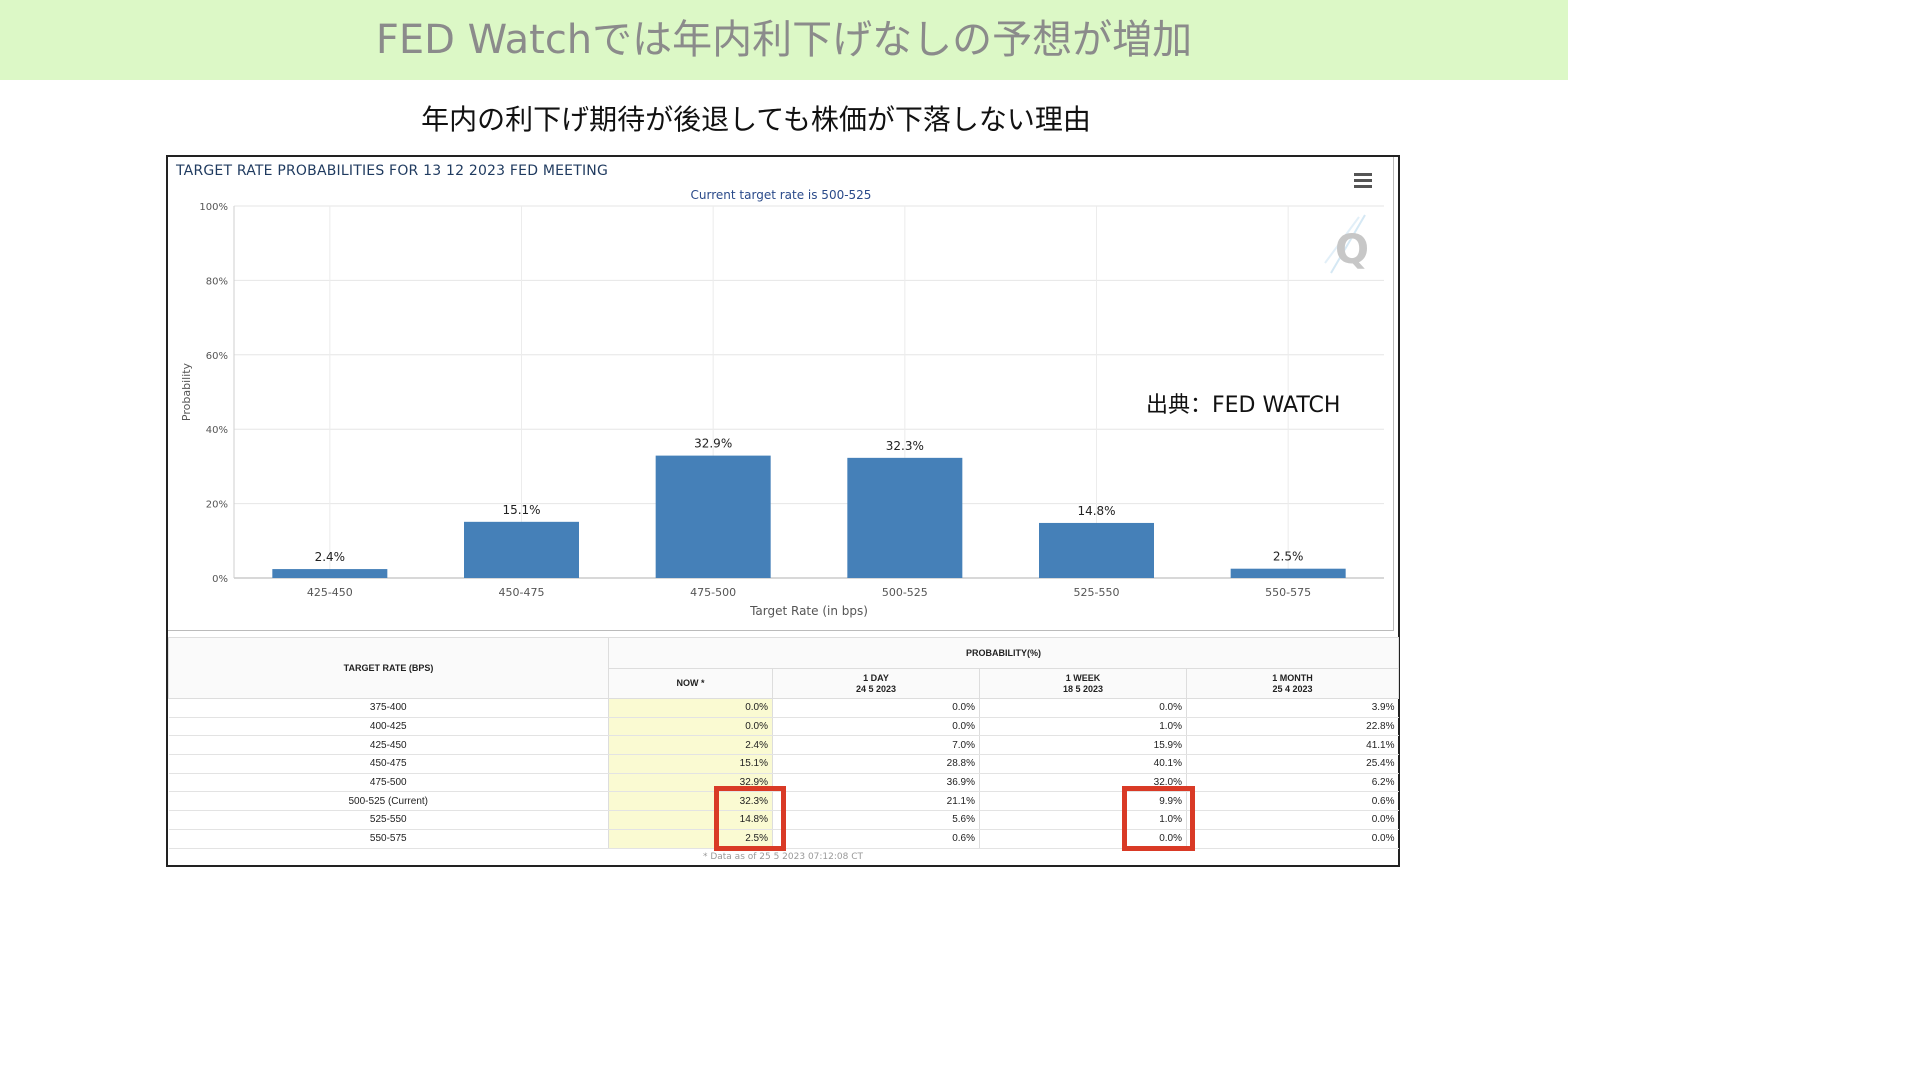  Describe the element at coordinates (756, 119) in the screenshot. I see `page-subtitle: 年内の利下げ期待が後退しても株価が下落しない理由` at that location.